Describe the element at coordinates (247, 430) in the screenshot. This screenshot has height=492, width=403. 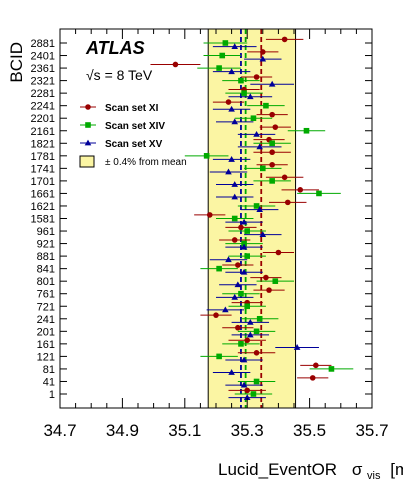
I see `x-tick-label: 35.3` at that location.